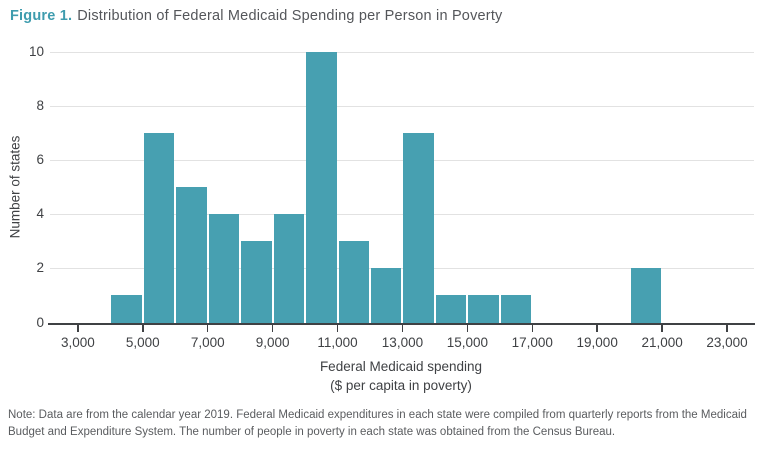 The width and height of the screenshot is (768, 465). I want to click on x-axis-title-line2: ($ per capita in poverty), so click(401, 385).